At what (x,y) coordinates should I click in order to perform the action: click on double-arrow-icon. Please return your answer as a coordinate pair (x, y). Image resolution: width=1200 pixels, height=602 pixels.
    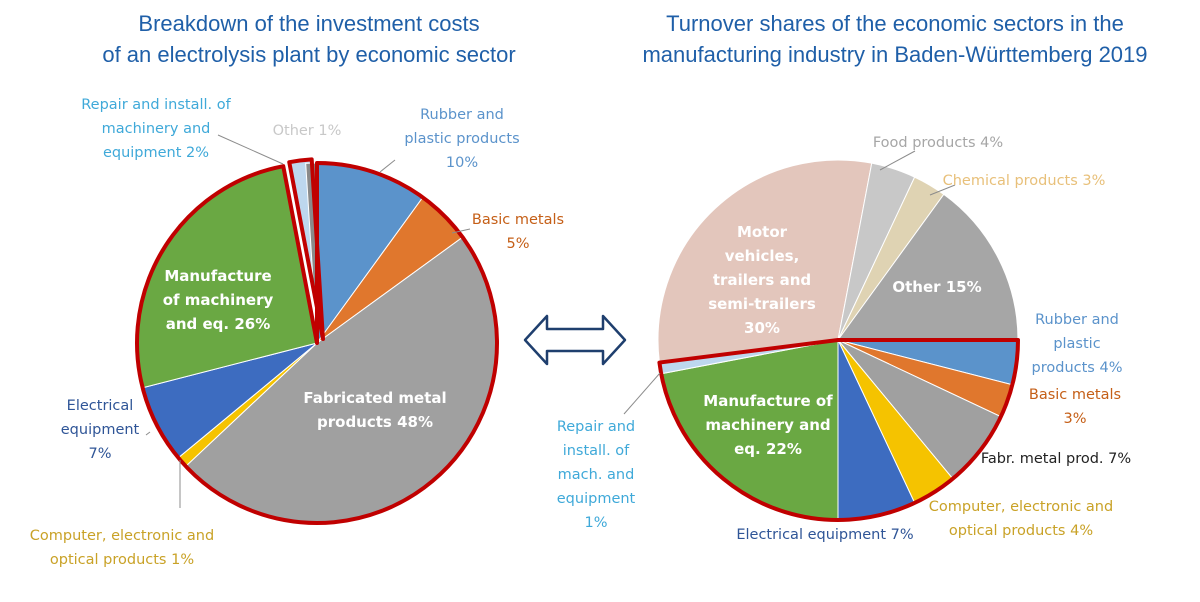
    Looking at the image, I should click on (575, 340).